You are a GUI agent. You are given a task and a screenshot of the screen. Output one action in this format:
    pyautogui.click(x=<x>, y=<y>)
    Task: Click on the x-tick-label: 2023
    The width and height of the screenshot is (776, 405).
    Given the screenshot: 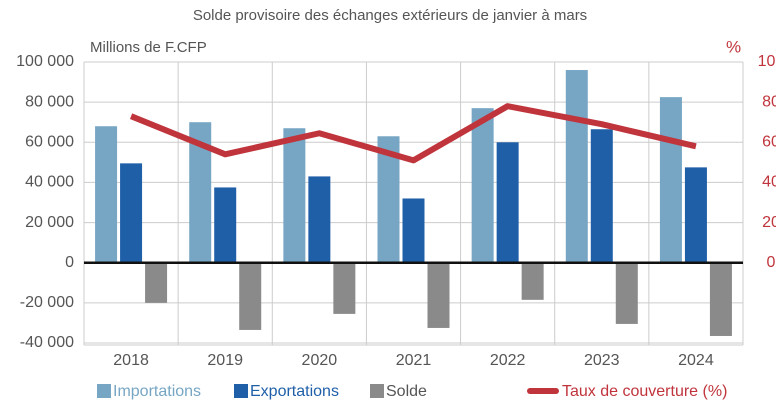 What is the action you would take?
    pyautogui.click(x=602, y=360)
    